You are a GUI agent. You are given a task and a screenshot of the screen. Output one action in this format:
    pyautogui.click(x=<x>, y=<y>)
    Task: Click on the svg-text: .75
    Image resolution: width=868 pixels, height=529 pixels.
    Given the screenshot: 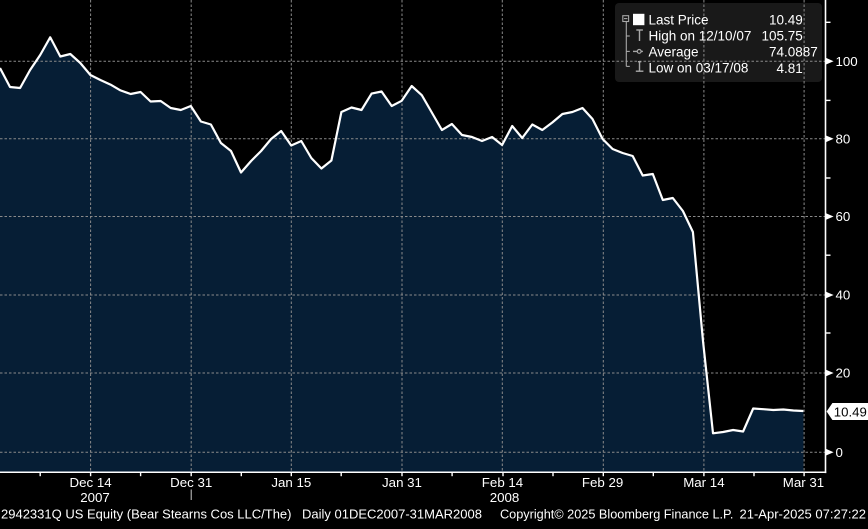 What is the action you would take?
    pyautogui.click(x=793, y=36)
    